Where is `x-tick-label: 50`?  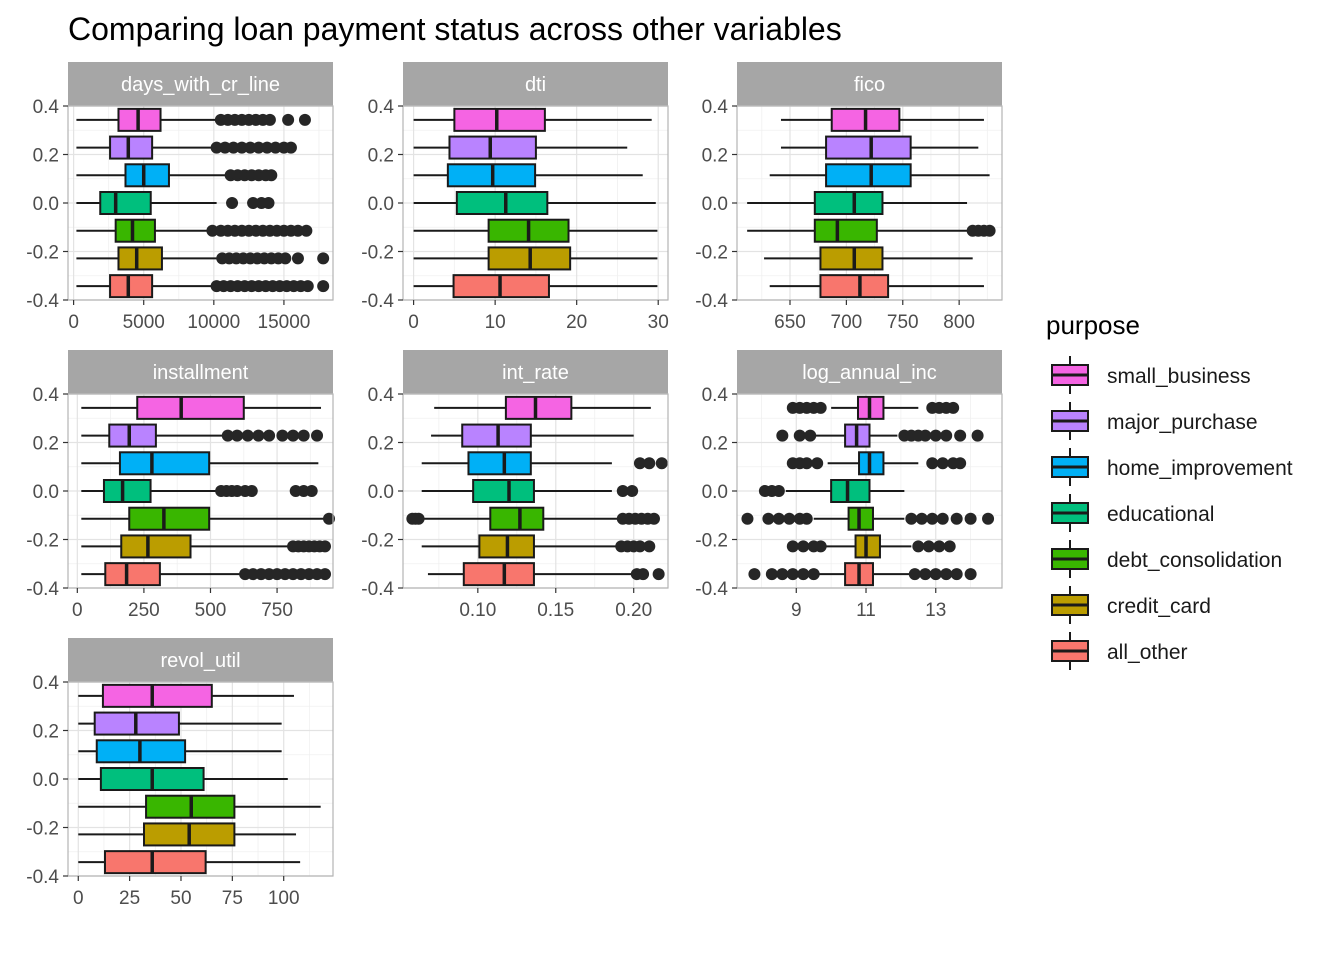
x-tick-label: 50 is located at coordinates (180, 898).